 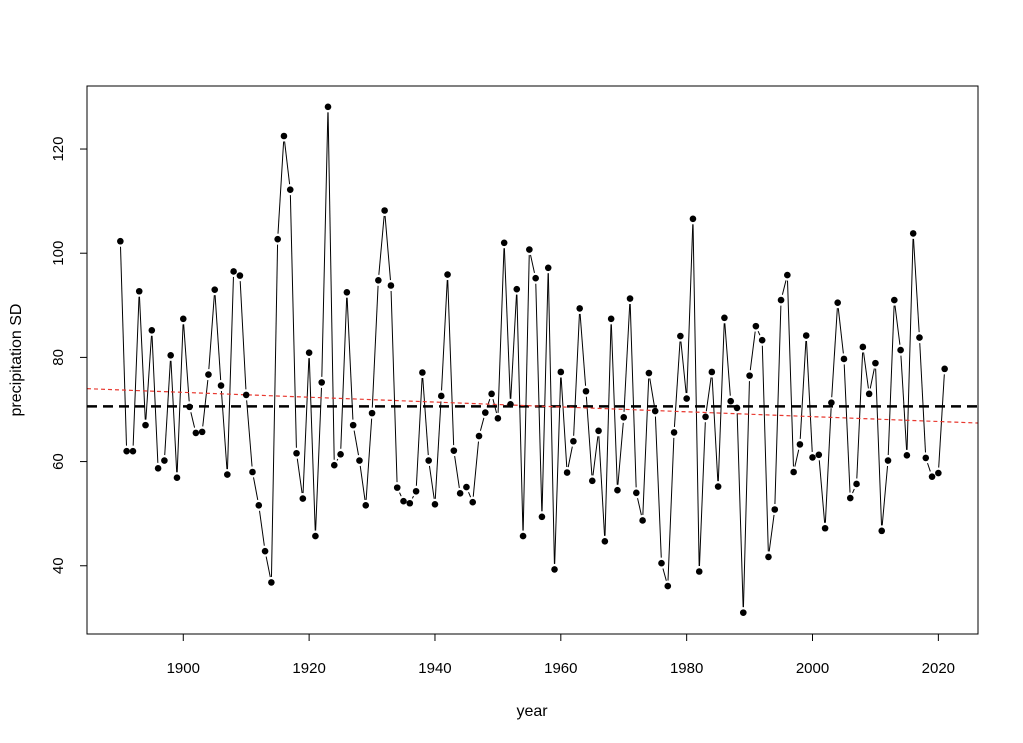 What do you see at coordinates (58, 253) in the screenshot?
I see `y-tick-label: 100` at bounding box center [58, 253].